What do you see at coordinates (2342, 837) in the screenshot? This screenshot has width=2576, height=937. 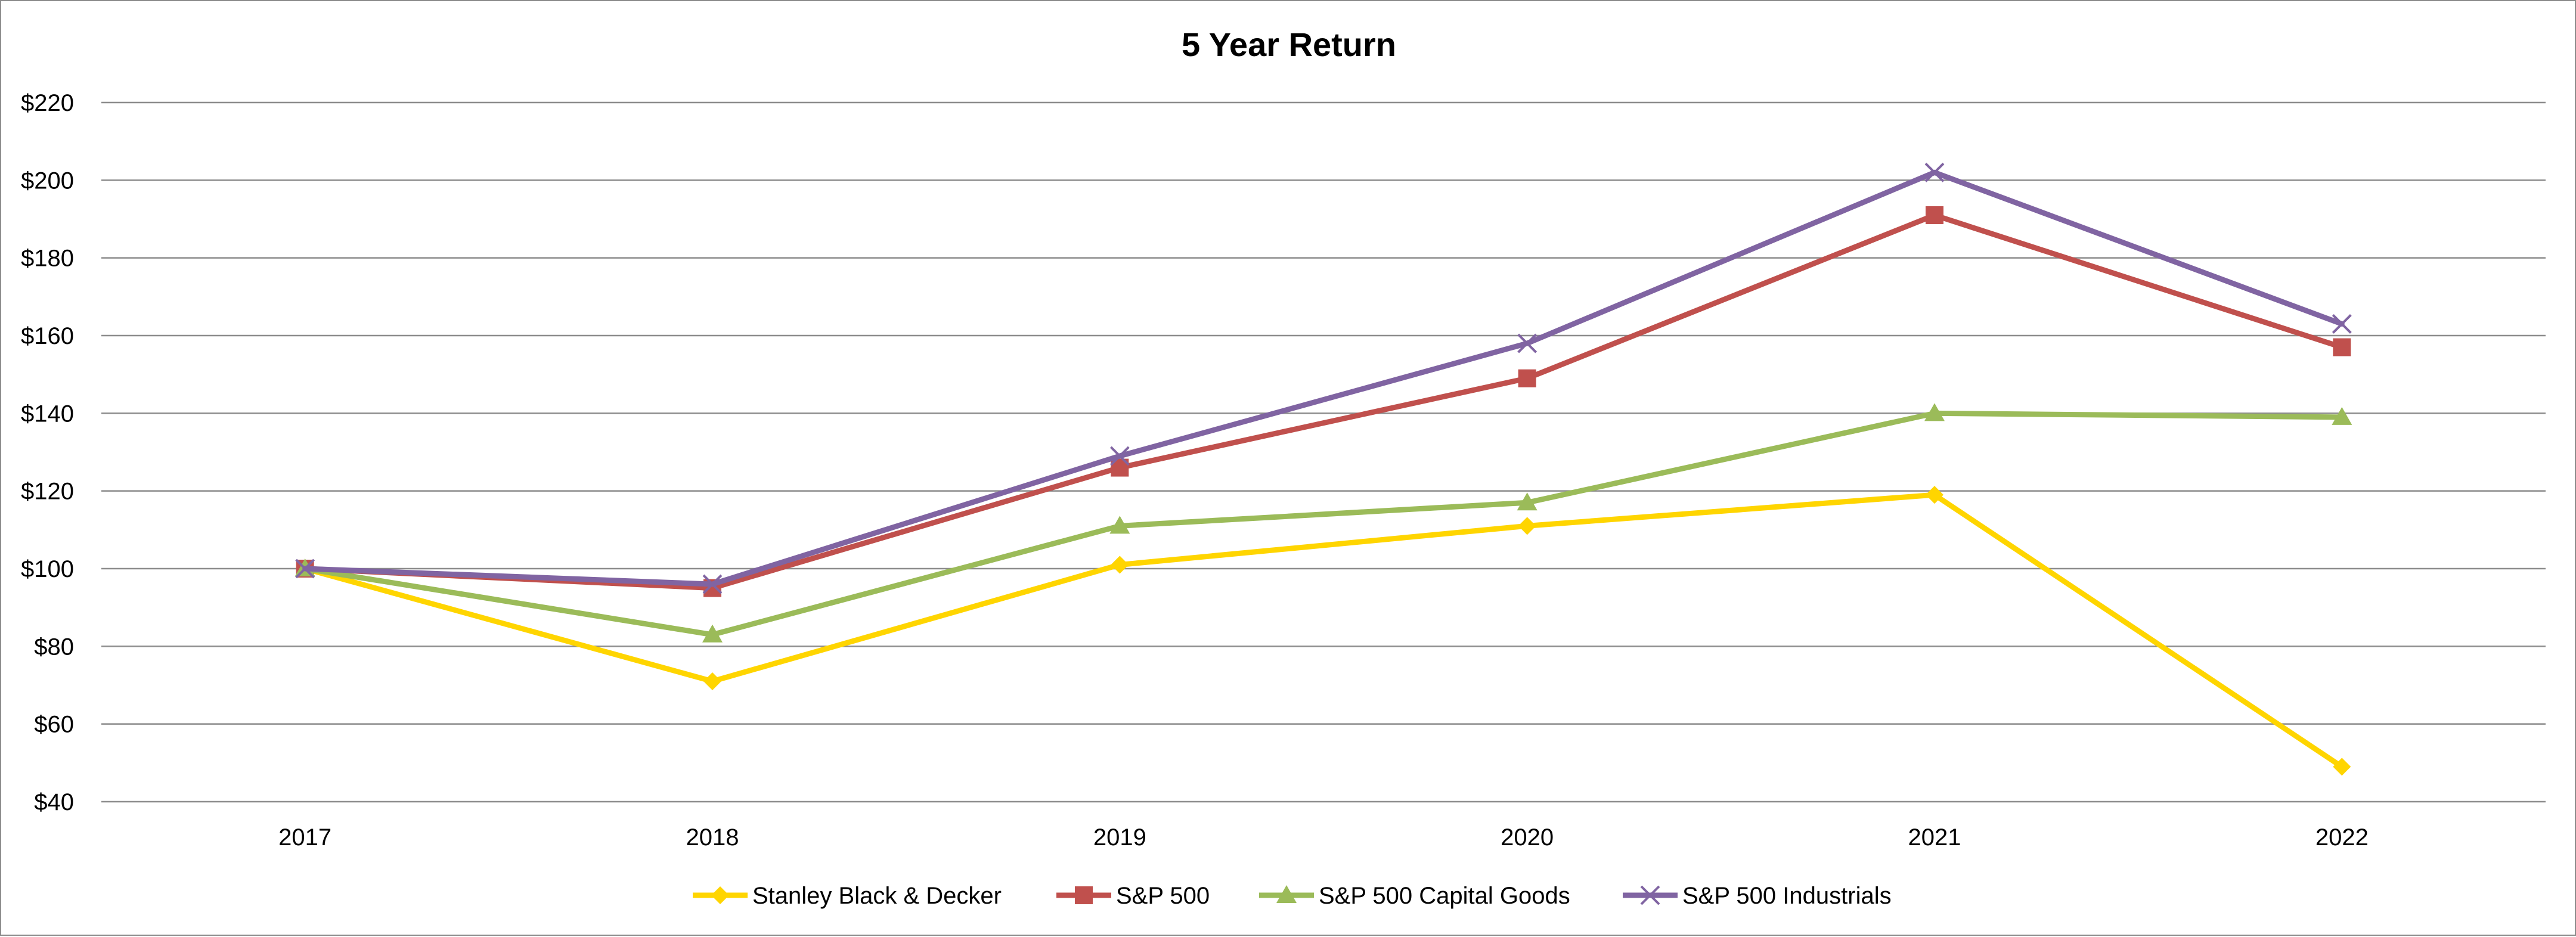 I see `x-tick-label: 2022` at bounding box center [2342, 837].